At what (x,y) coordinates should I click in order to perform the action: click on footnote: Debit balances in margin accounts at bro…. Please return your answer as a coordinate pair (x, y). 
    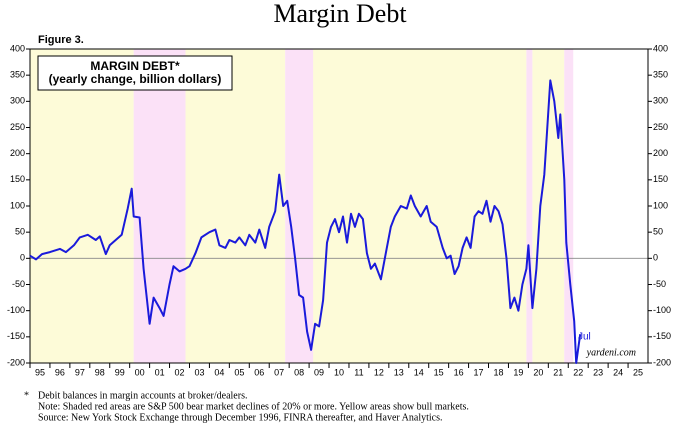
    Looking at the image, I should click on (142, 395).